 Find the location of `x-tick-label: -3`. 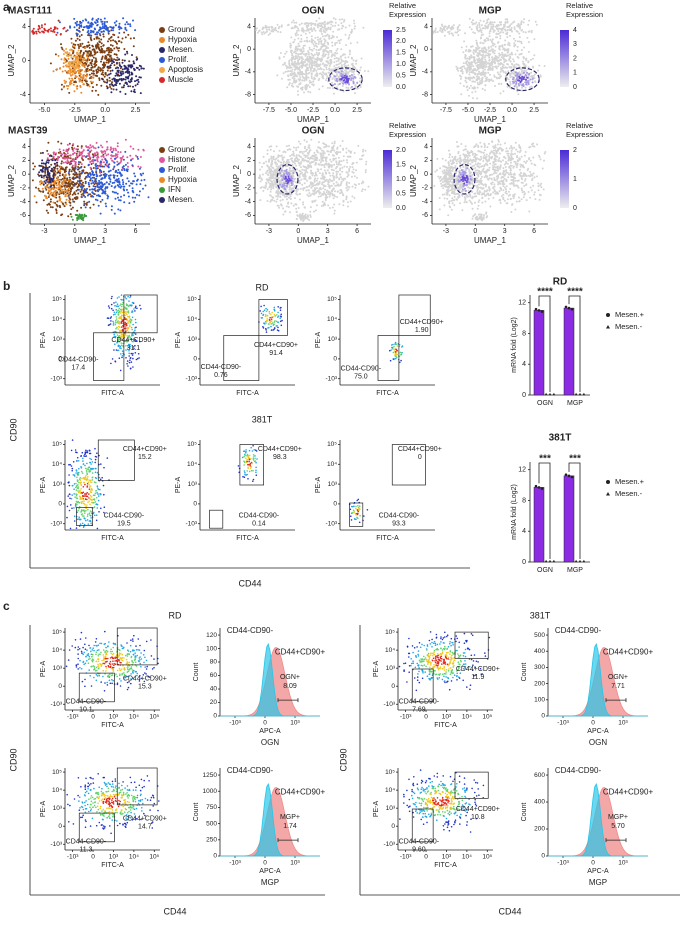

x-tick-label: -3 is located at coordinates (269, 231).